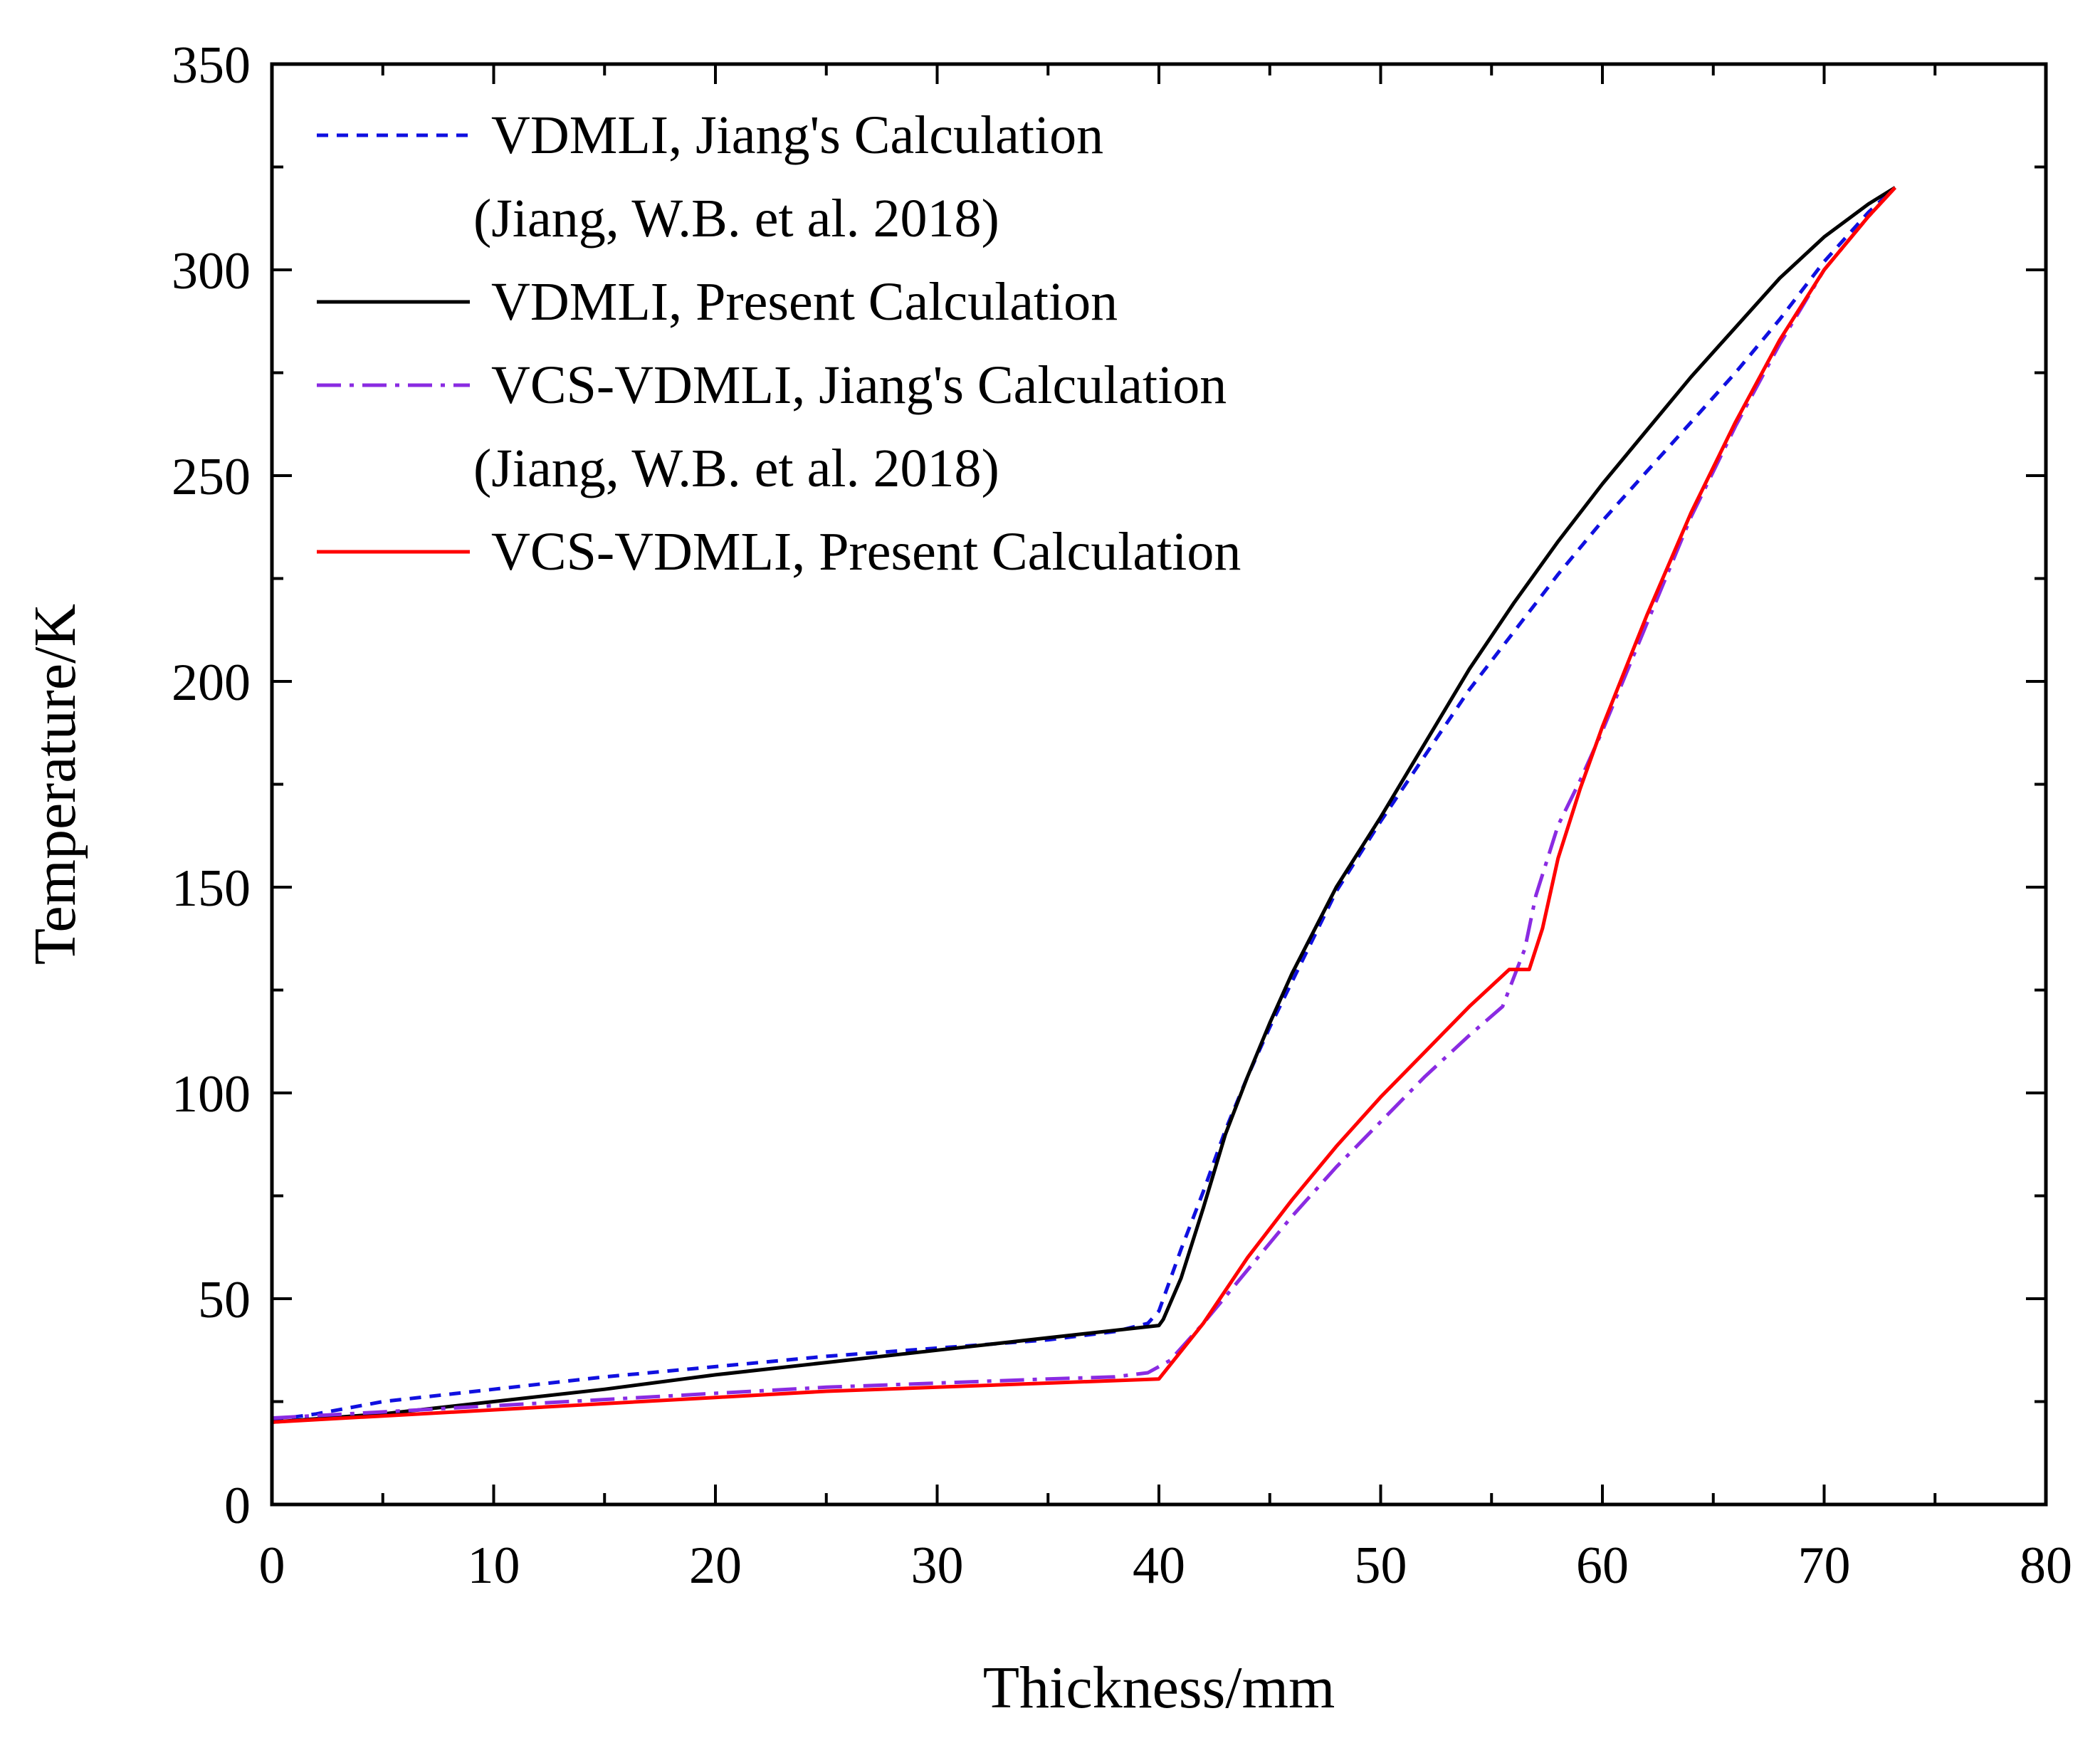 The height and width of the screenshot is (1743, 2100). Describe the element at coordinates (736, 469) in the screenshot. I see `legend-label-3-line2: (Jiang, W.B. et al. 2018)` at that location.